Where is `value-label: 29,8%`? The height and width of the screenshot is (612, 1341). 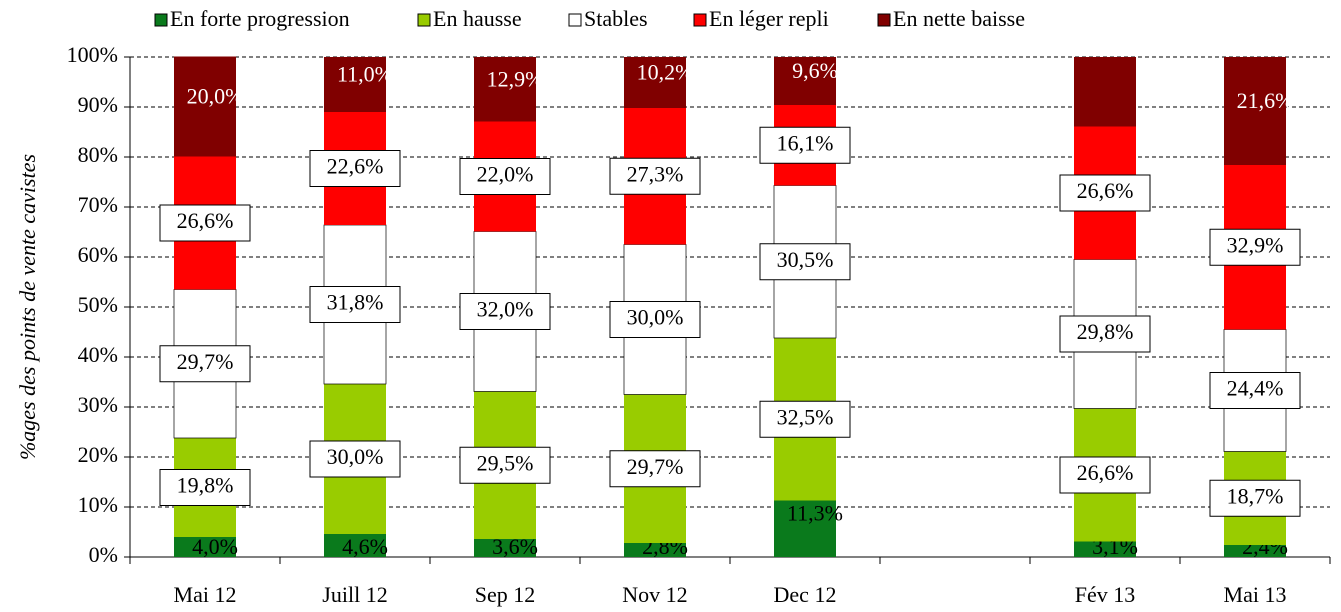
value-label: 29,8% is located at coordinates (1105, 331).